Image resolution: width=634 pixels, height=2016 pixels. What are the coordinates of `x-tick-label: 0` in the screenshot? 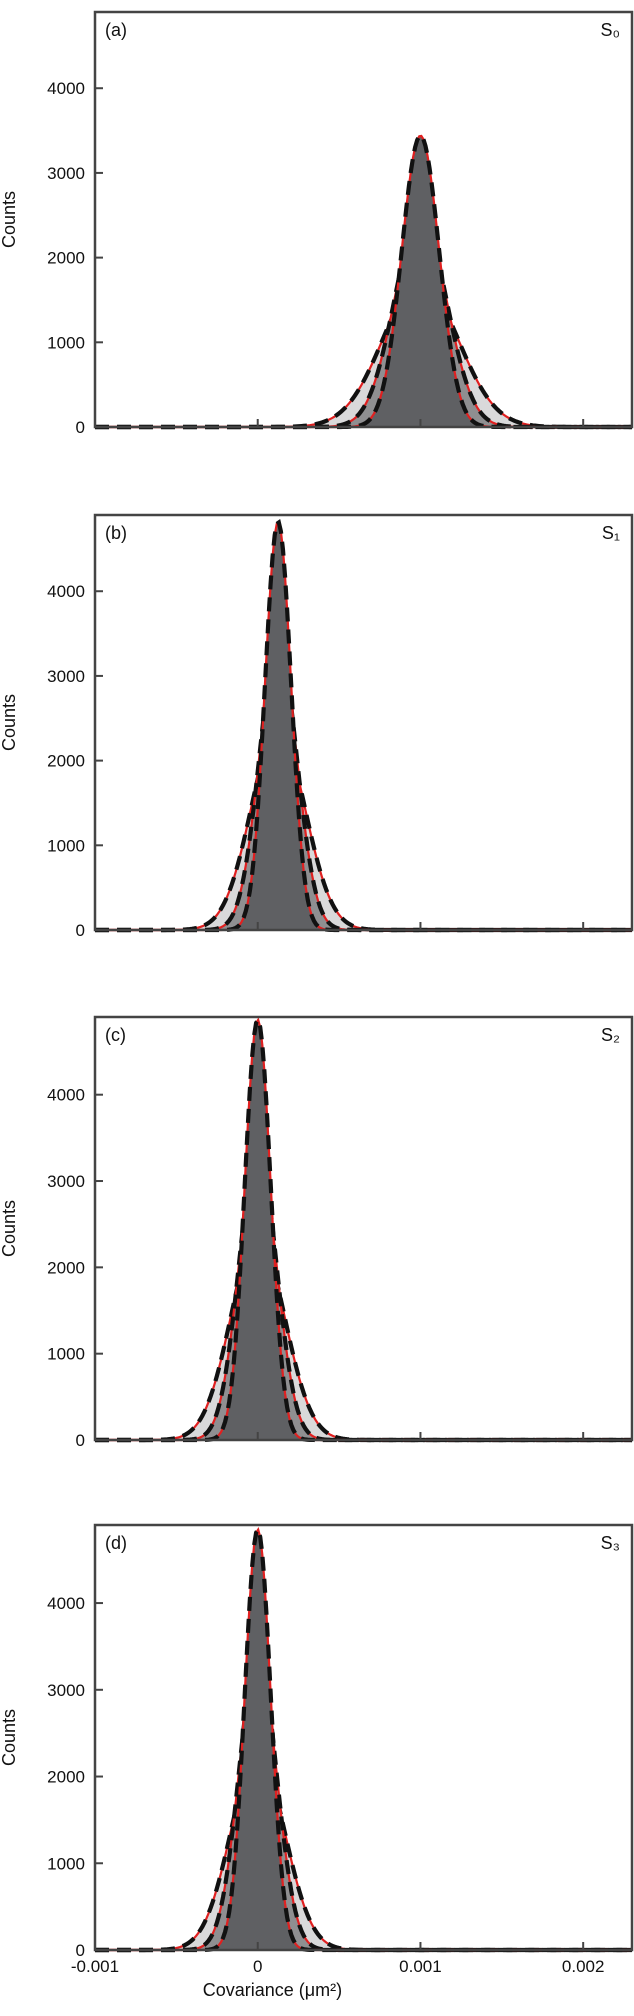 It's located at (257, 1966).